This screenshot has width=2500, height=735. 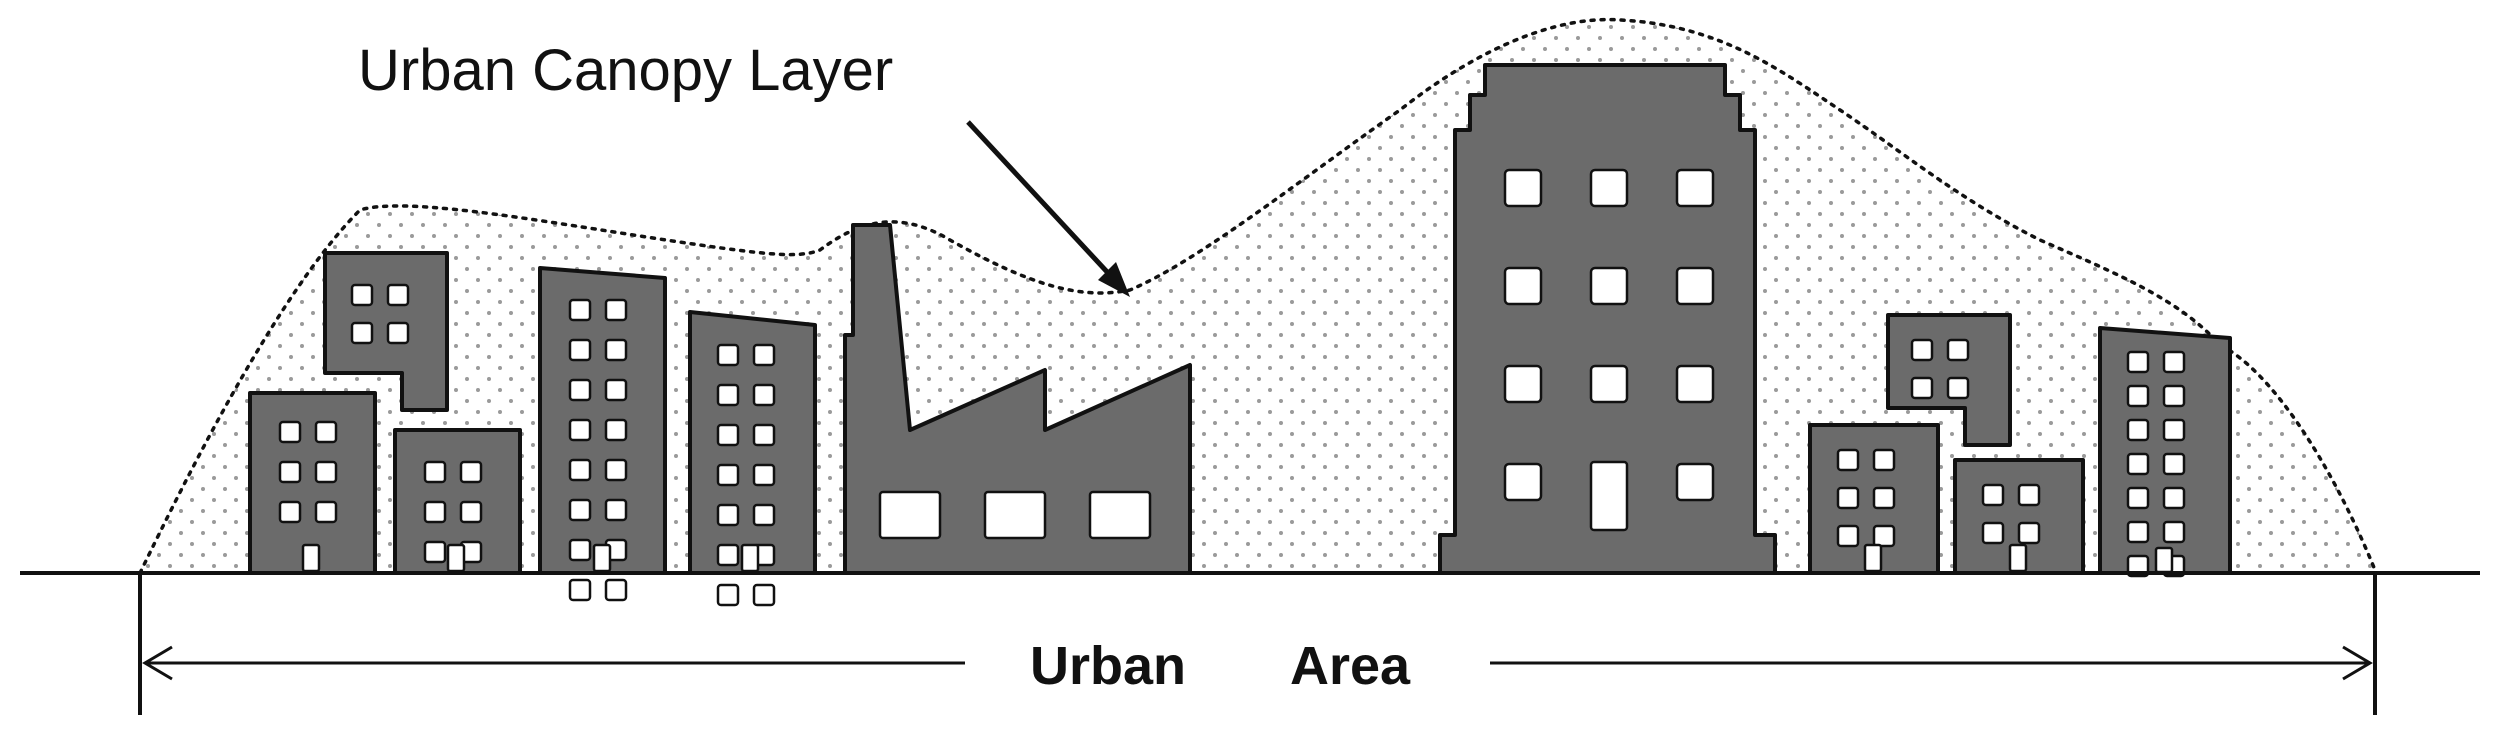 What do you see at coordinates (625, 70) in the screenshot?
I see `canopy-label: Urban Canopy Layer` at bounding box center [625, 70].